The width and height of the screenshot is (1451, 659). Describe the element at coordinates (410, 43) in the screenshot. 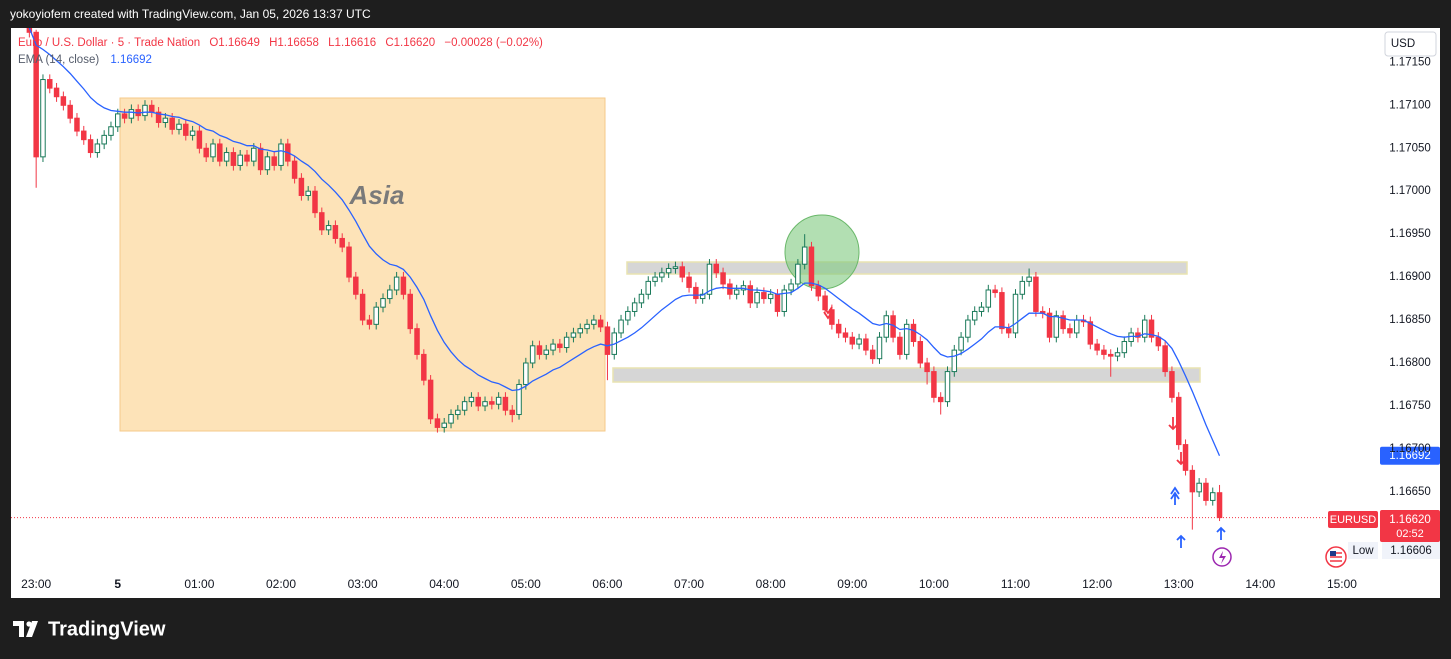

I see `close-value: C1.16620` at that location.